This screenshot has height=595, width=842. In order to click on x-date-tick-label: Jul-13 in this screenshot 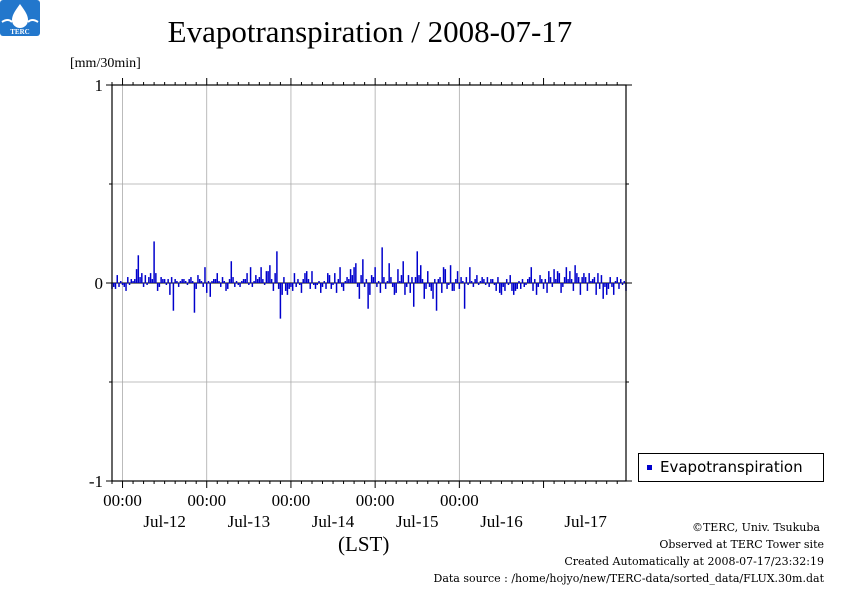, I will do `click(249, 521)`.